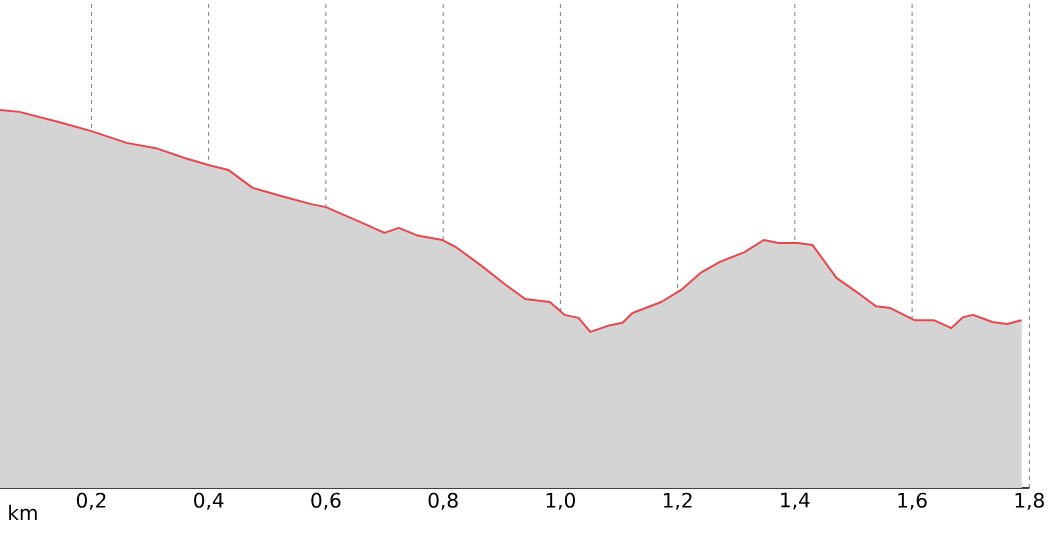  What do you see at coordinates (677, 501) in the screenshot?
I see `x-tick-label: 1,2` at bounding box center [677, 501].